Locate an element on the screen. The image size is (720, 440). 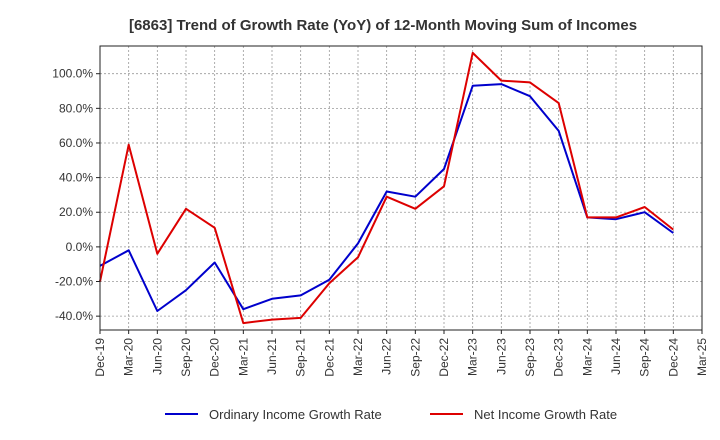
x-tick-label: Dec-24 is located at coordinates (673, 357).